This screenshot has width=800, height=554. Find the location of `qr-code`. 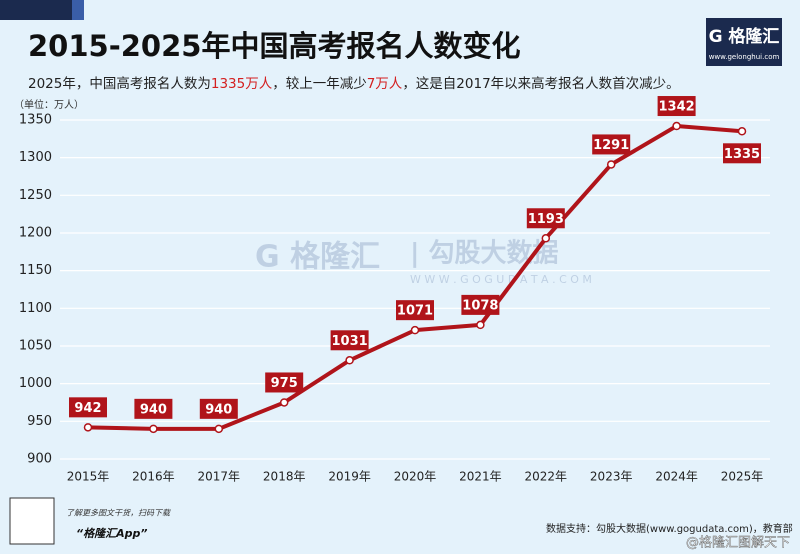

qr-code is located at coordinates (32, 521).